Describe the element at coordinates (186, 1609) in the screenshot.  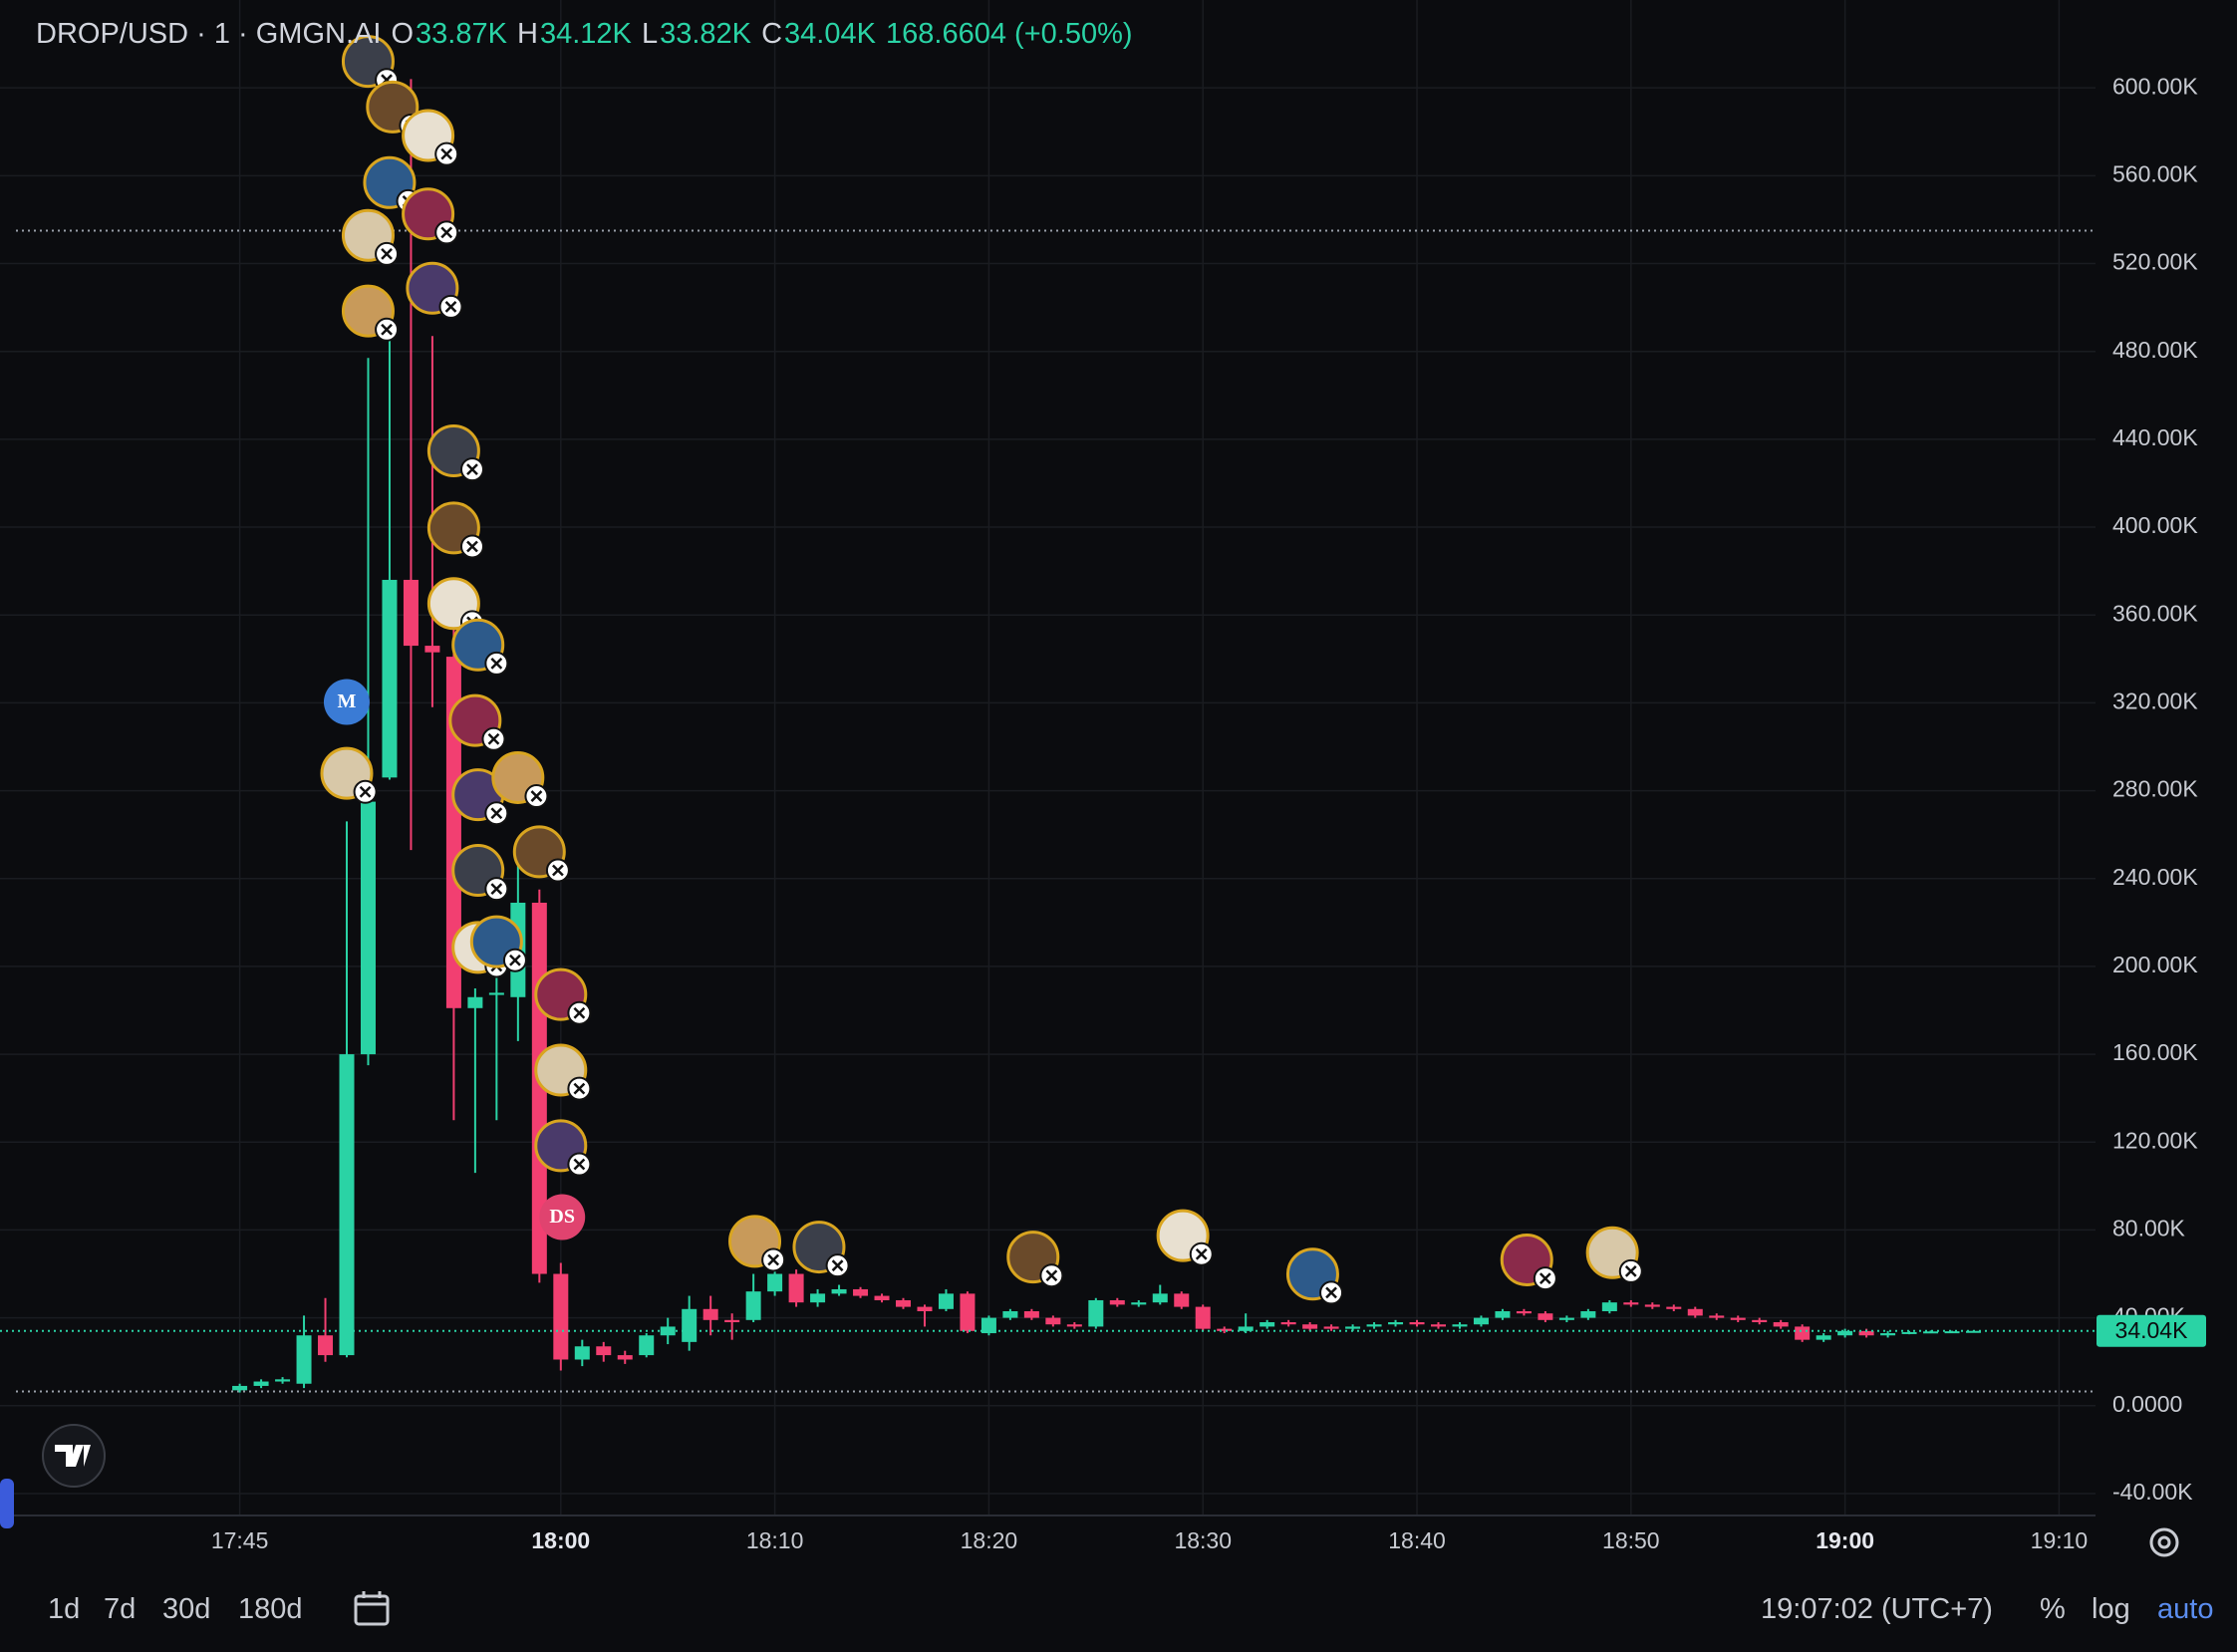
I see `range-button: 30d` at that location.